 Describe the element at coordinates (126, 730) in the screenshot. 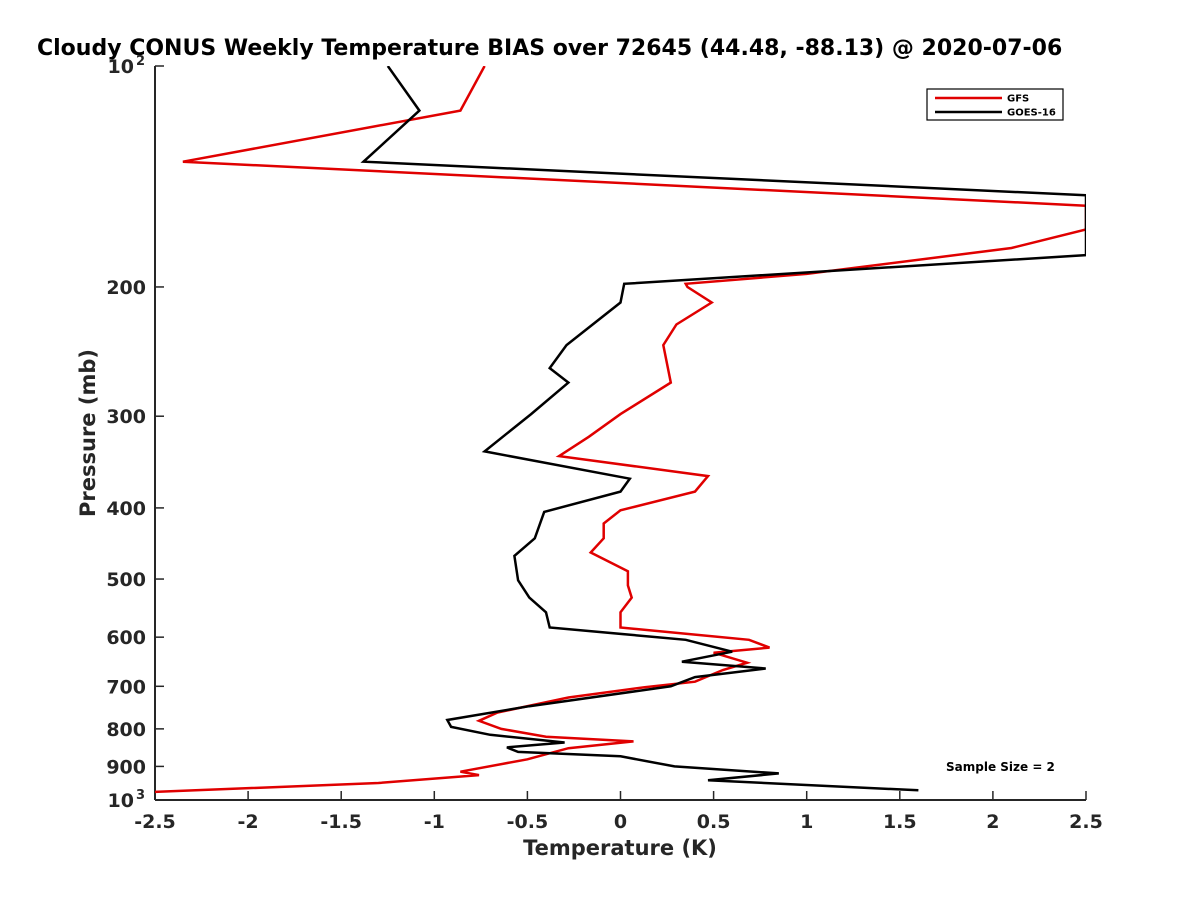

I see `y-tick-label: 800` at that location.